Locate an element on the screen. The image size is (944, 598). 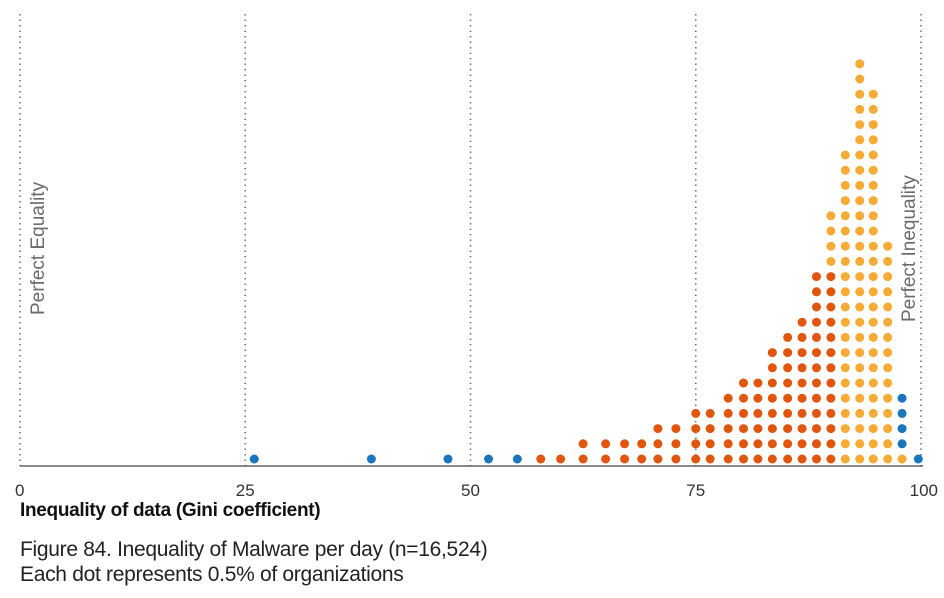
x-tick-label: 100 is located at coordinates (924, 490).